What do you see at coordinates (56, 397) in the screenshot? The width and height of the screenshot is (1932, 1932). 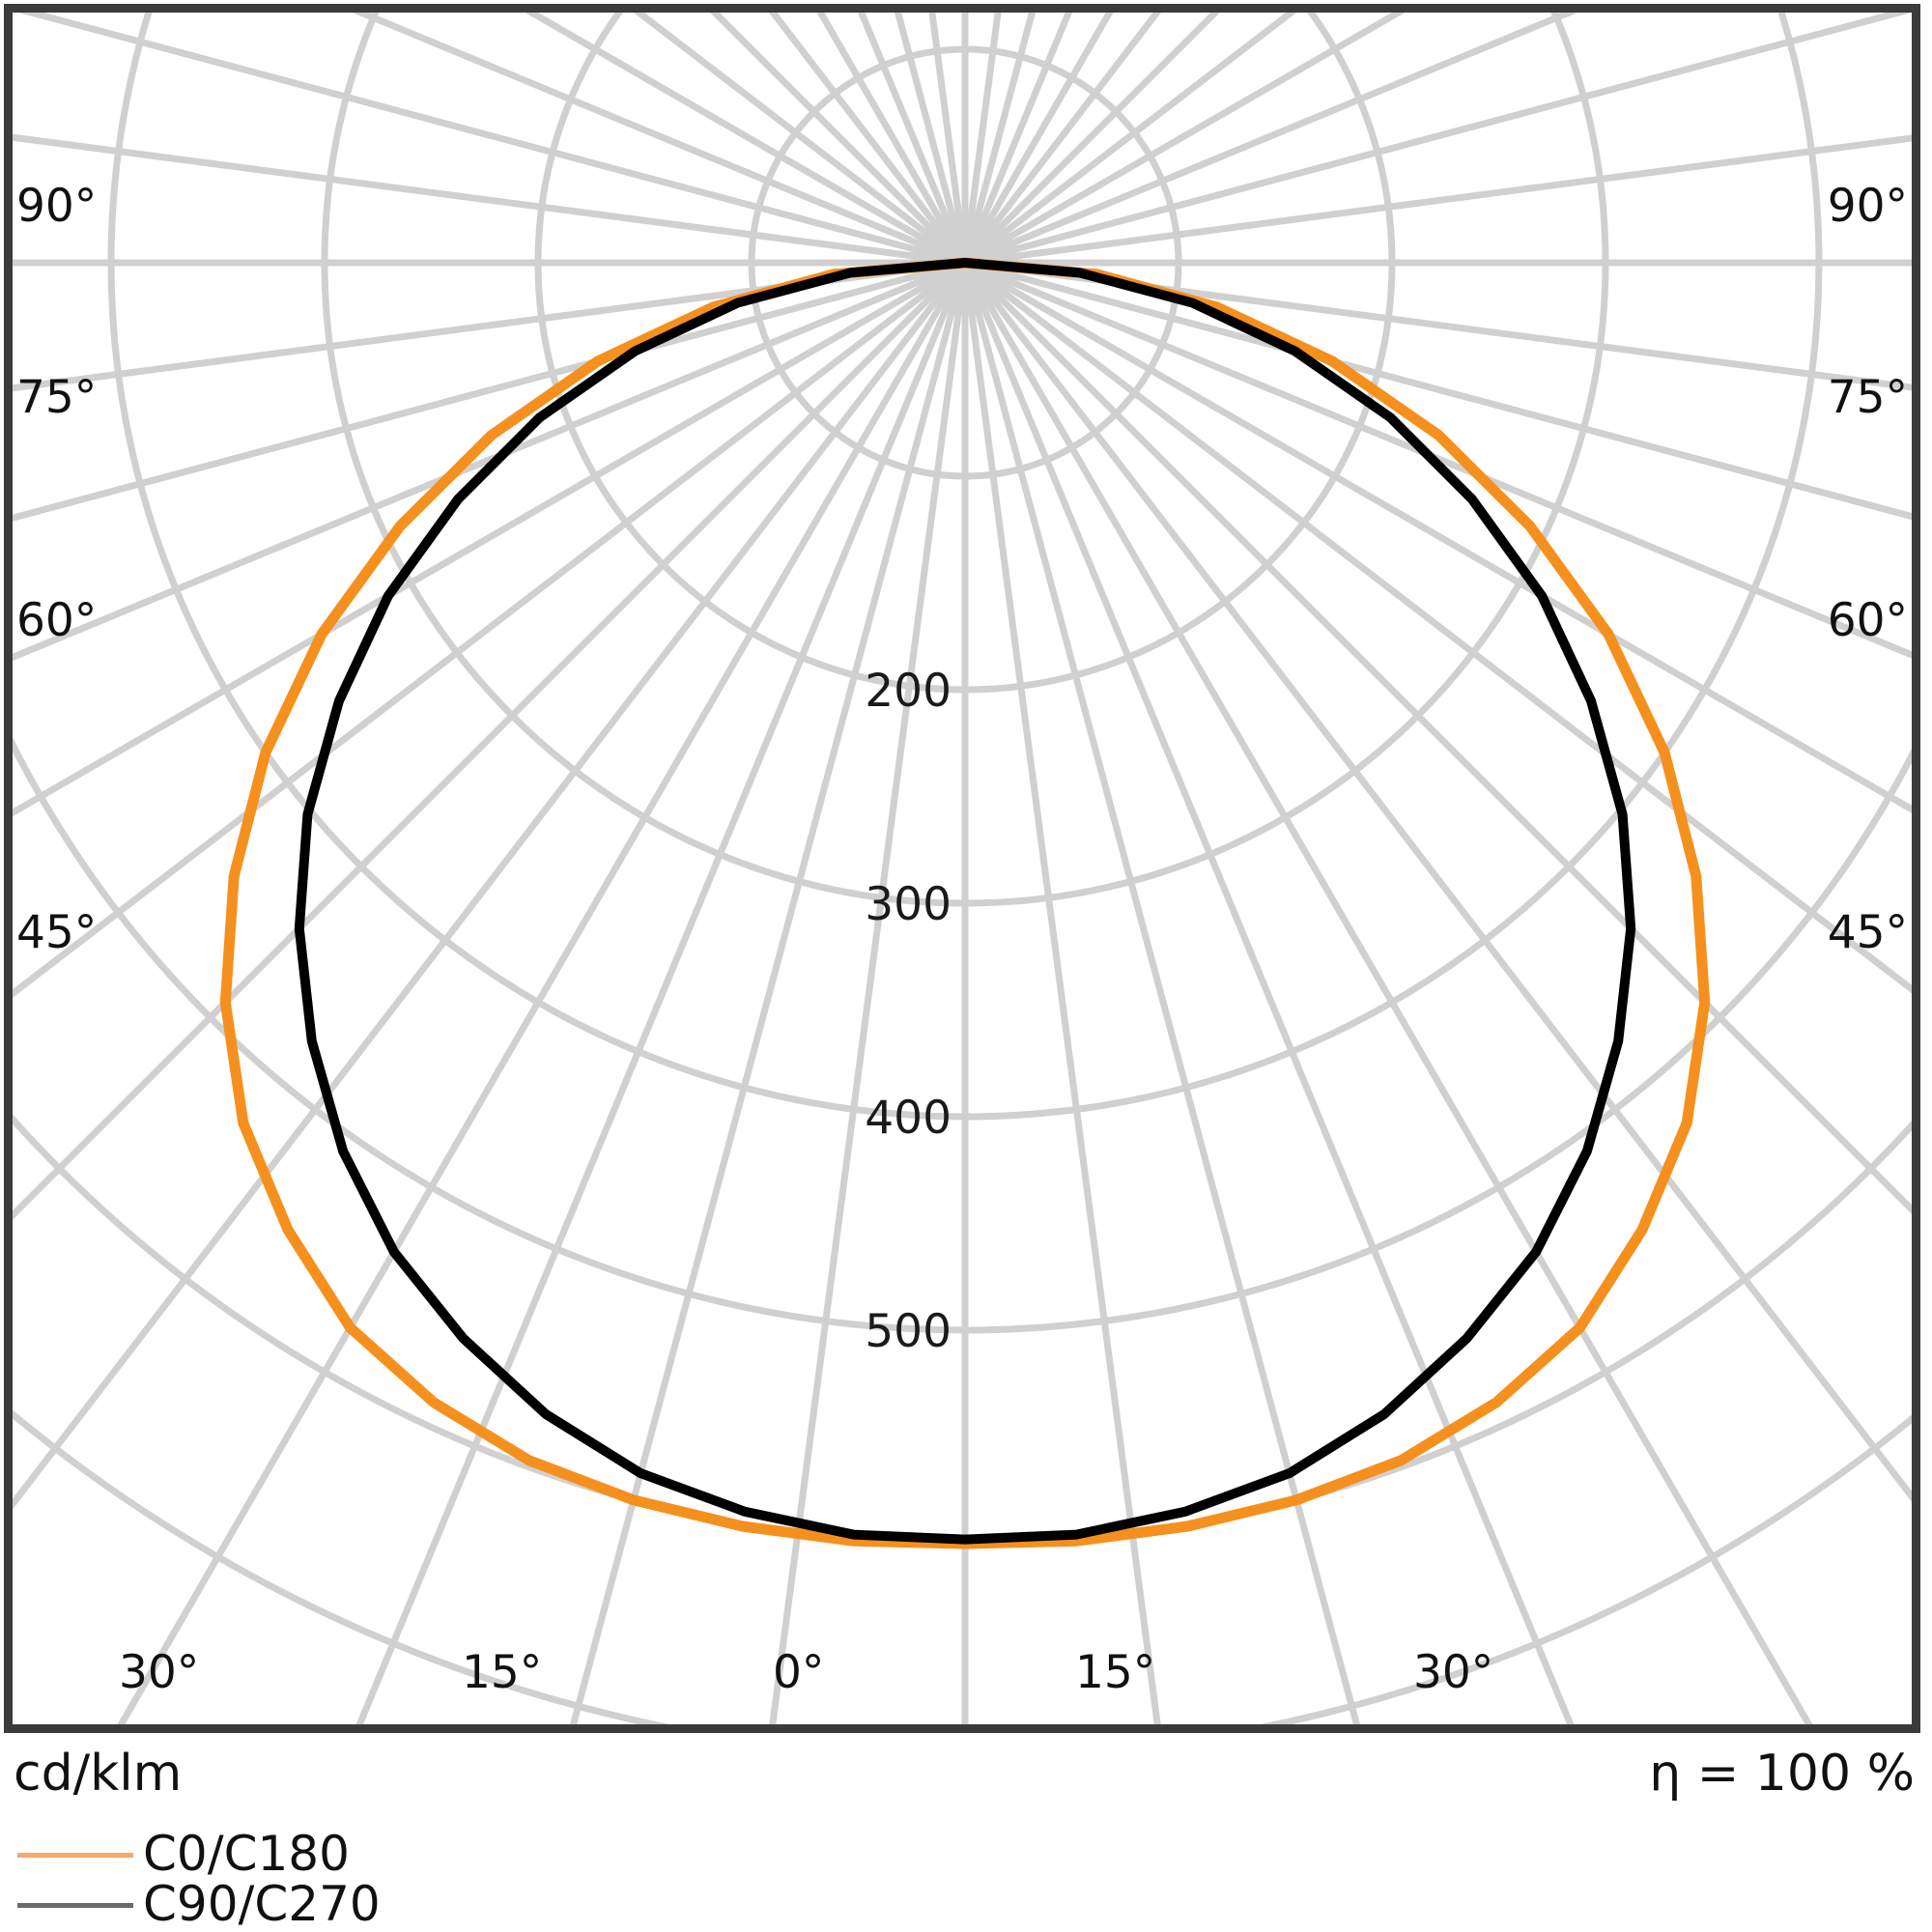 I see `angular-tick-label-left: 75°` at bounding box center [56, 397].